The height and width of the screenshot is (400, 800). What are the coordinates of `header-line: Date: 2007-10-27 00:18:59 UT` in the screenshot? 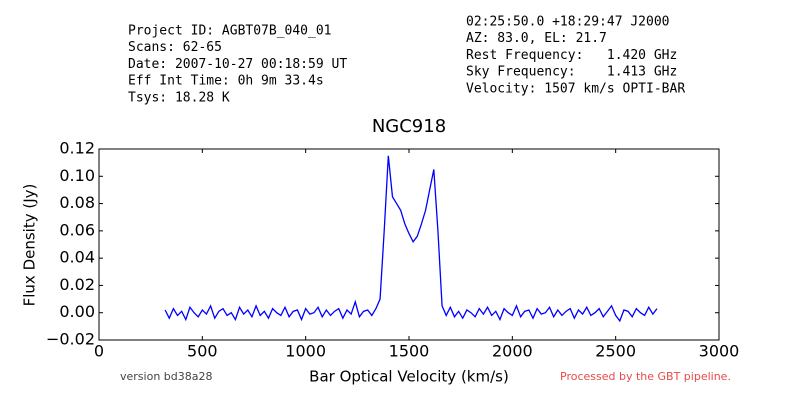 It's located at (237, 64).